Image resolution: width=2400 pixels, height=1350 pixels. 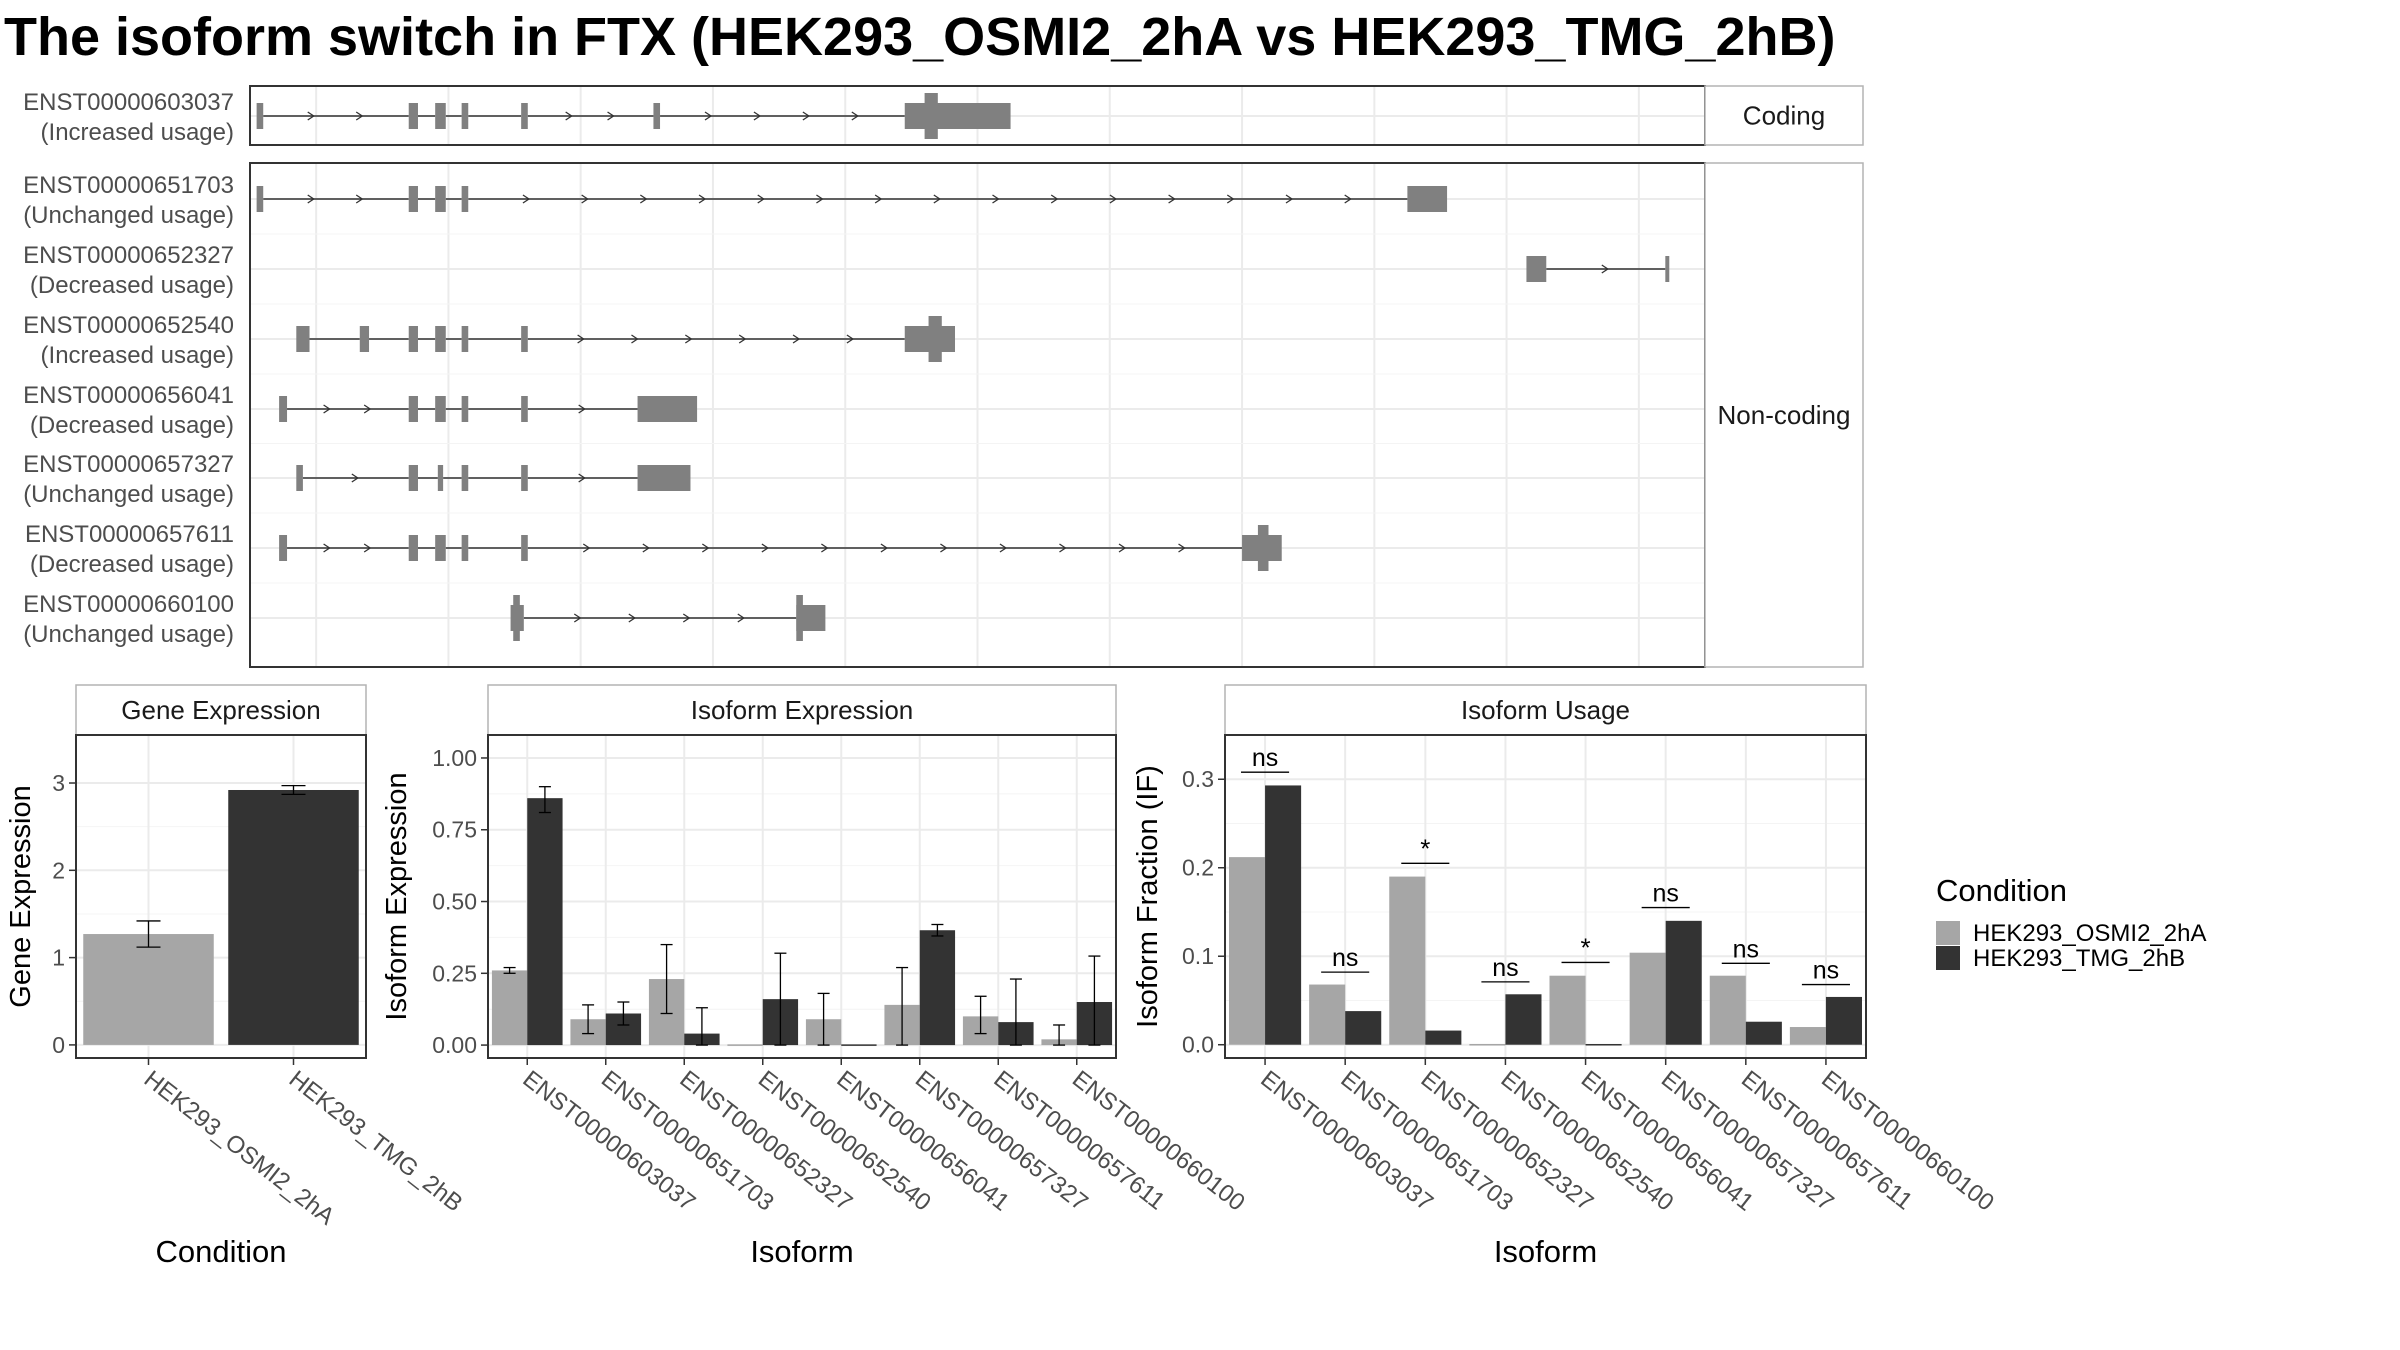 What do you see at coordinates (137, 132) in the screenshot?
I see `transcript-usage-label: (Increased usage)` at bounding box center [137, 132].